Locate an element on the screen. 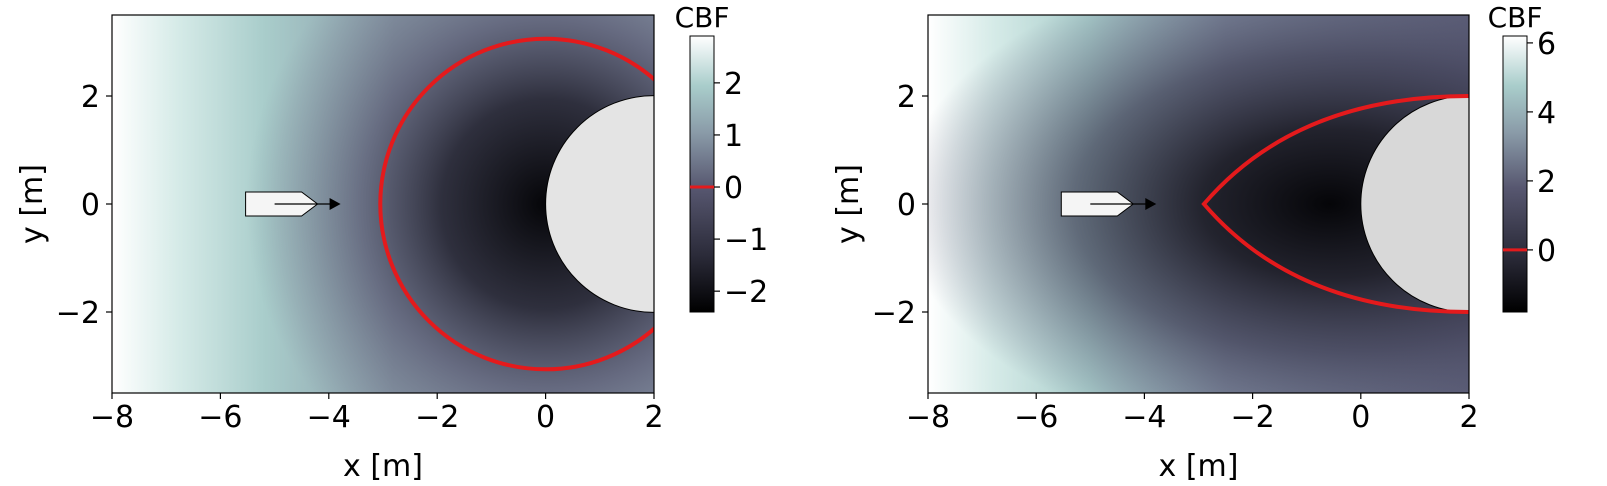  colorbar-tick-label: 4 is located at coordinates (1546, 113).